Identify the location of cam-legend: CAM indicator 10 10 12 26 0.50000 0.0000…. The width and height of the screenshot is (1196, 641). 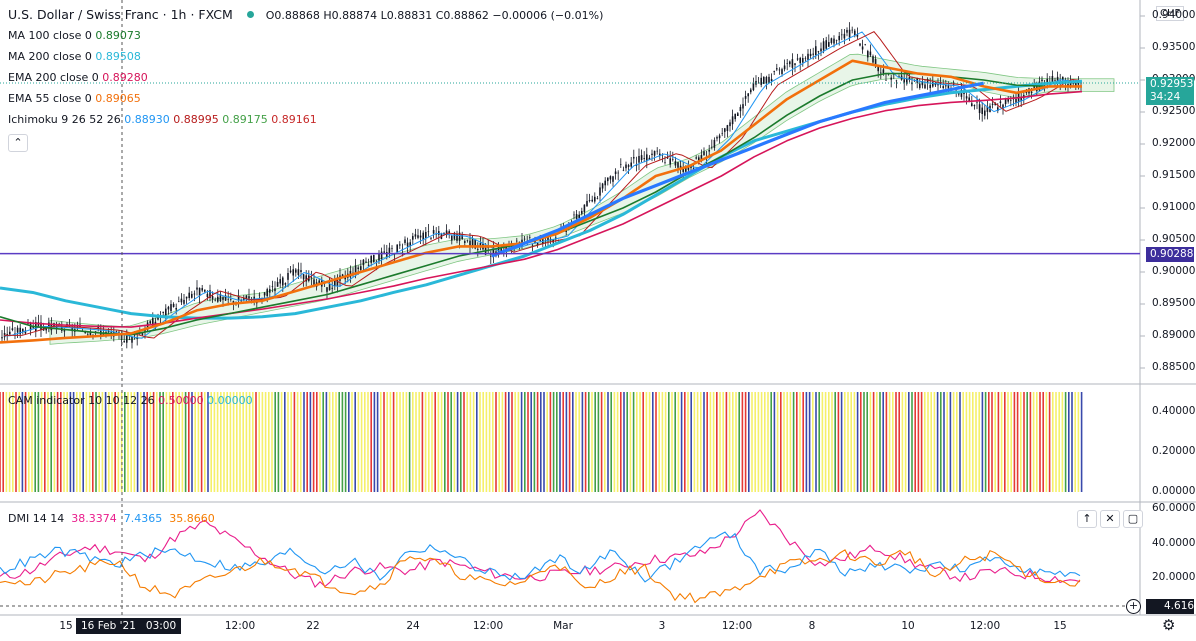
(130, 401).